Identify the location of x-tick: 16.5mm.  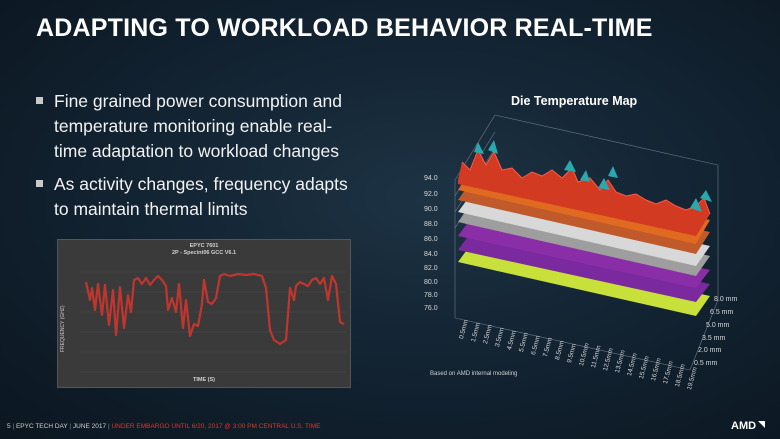
(656, 369).